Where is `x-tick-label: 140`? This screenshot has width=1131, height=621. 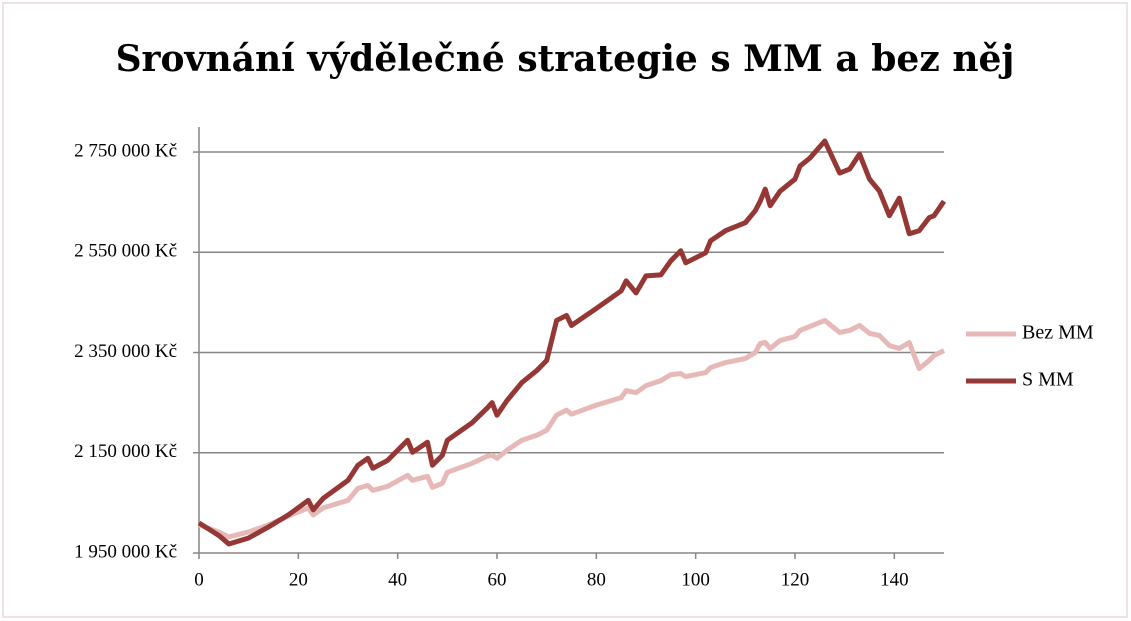 x-tick-label: 140 is located at coordinates (894, 579).